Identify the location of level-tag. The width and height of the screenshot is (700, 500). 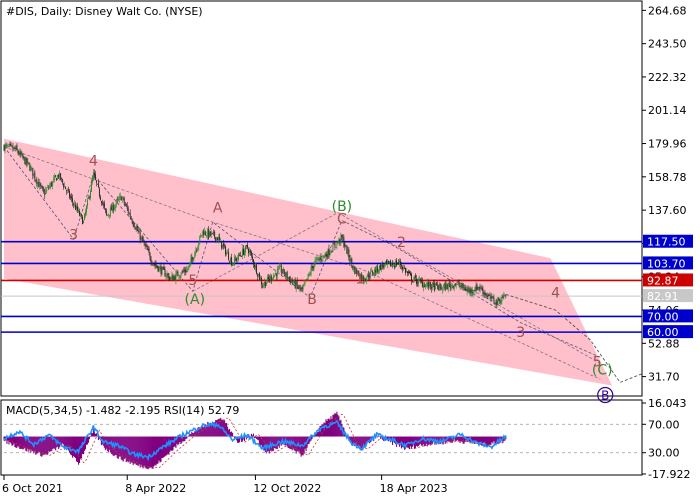
(668, 241).